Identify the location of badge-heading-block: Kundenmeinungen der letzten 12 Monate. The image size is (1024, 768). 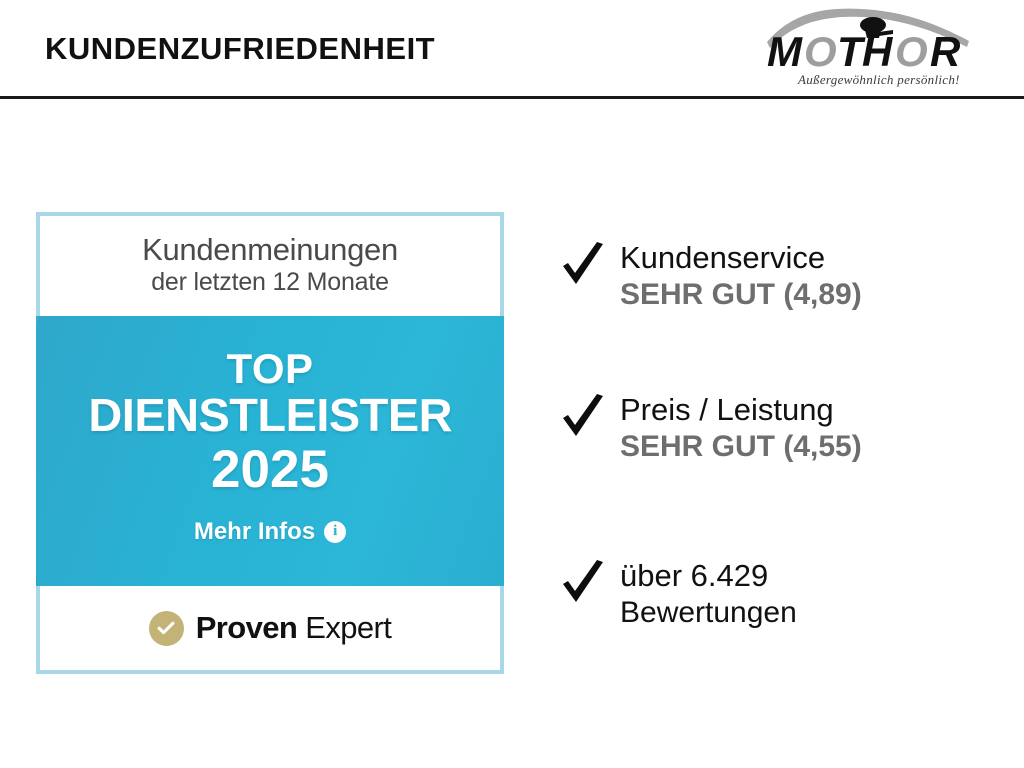
(270, 264).